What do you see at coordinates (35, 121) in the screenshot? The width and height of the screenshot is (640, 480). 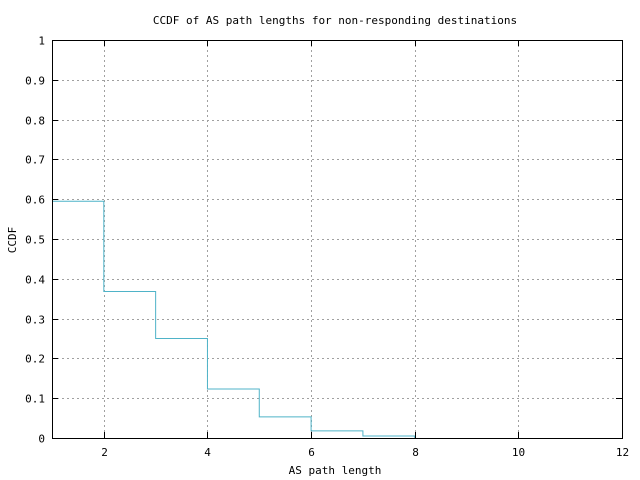 I see `y-tick-label: 0.8` at bounding box center [35, 121].